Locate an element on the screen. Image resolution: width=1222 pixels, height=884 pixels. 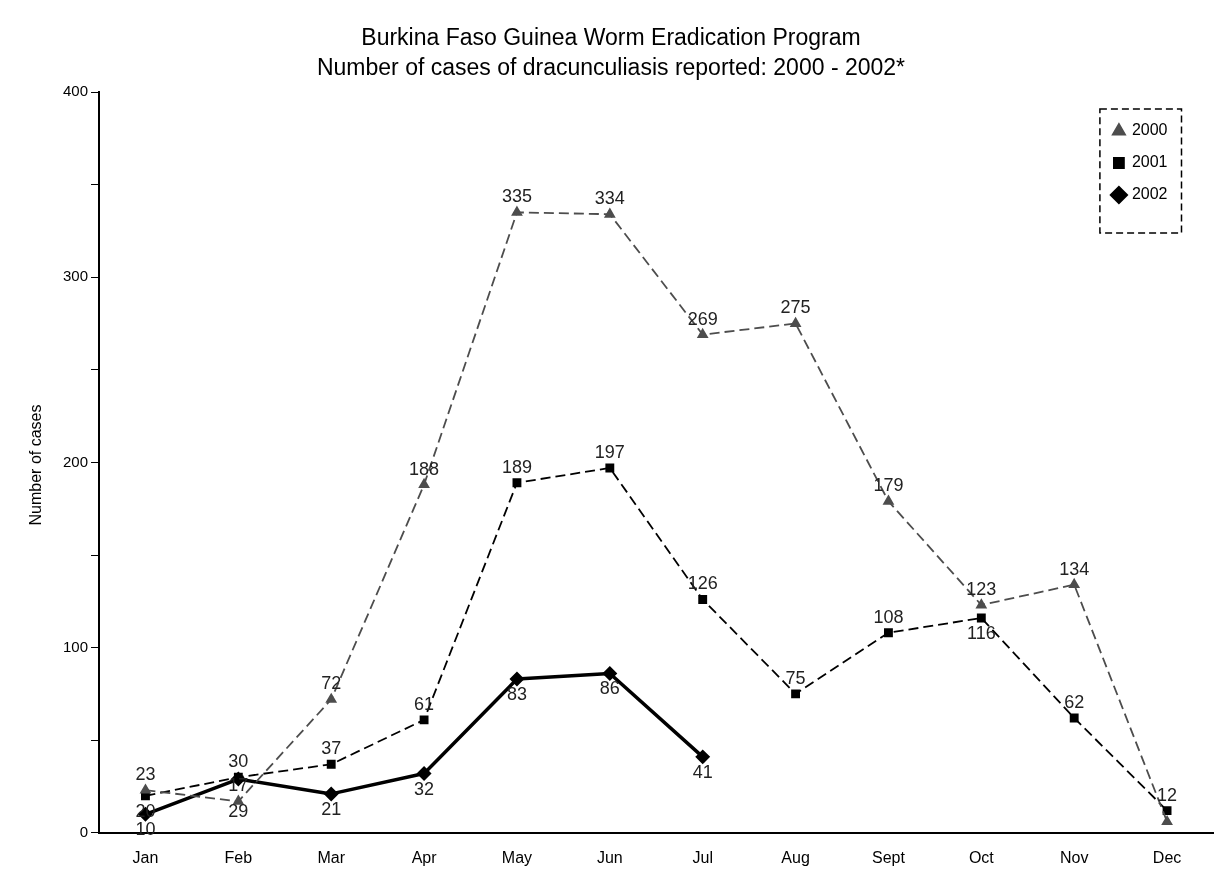
data-label: 62 is located at coordinates (1074, 701).